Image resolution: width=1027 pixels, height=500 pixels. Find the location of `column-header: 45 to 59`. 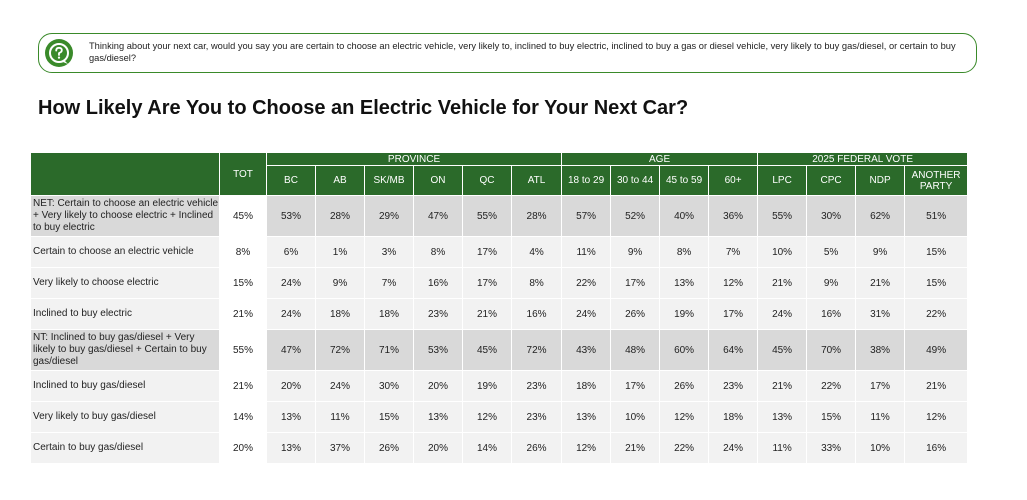

column-header: 45 to 59 is located at coordinates (684, 180).